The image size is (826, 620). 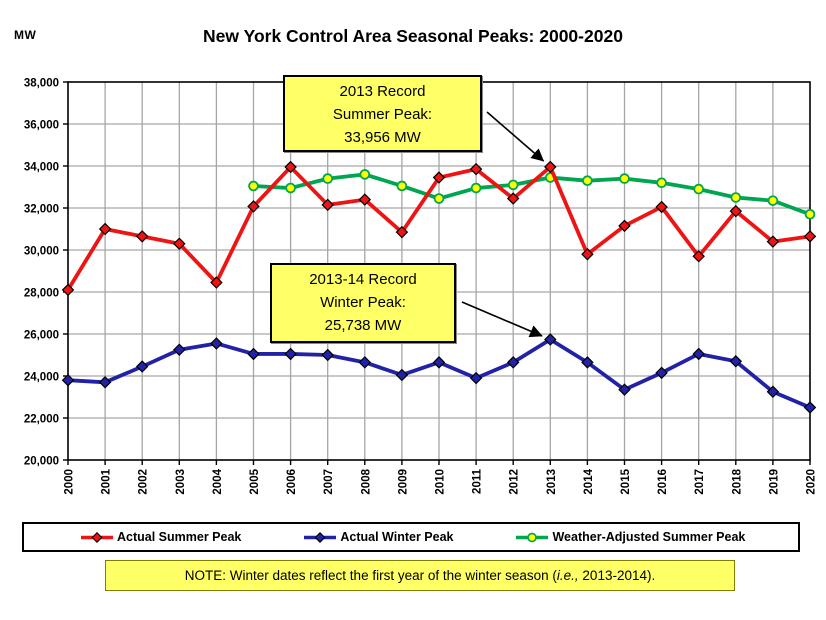 I want to click on svg-text: 2015, so click(x=626, y=481).